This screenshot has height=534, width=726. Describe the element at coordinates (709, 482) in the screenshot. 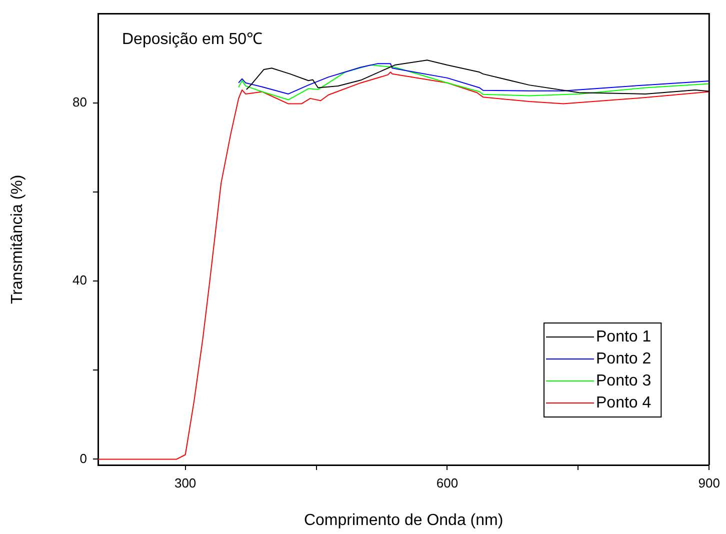

I see `x-tick-label: 900` at that location.